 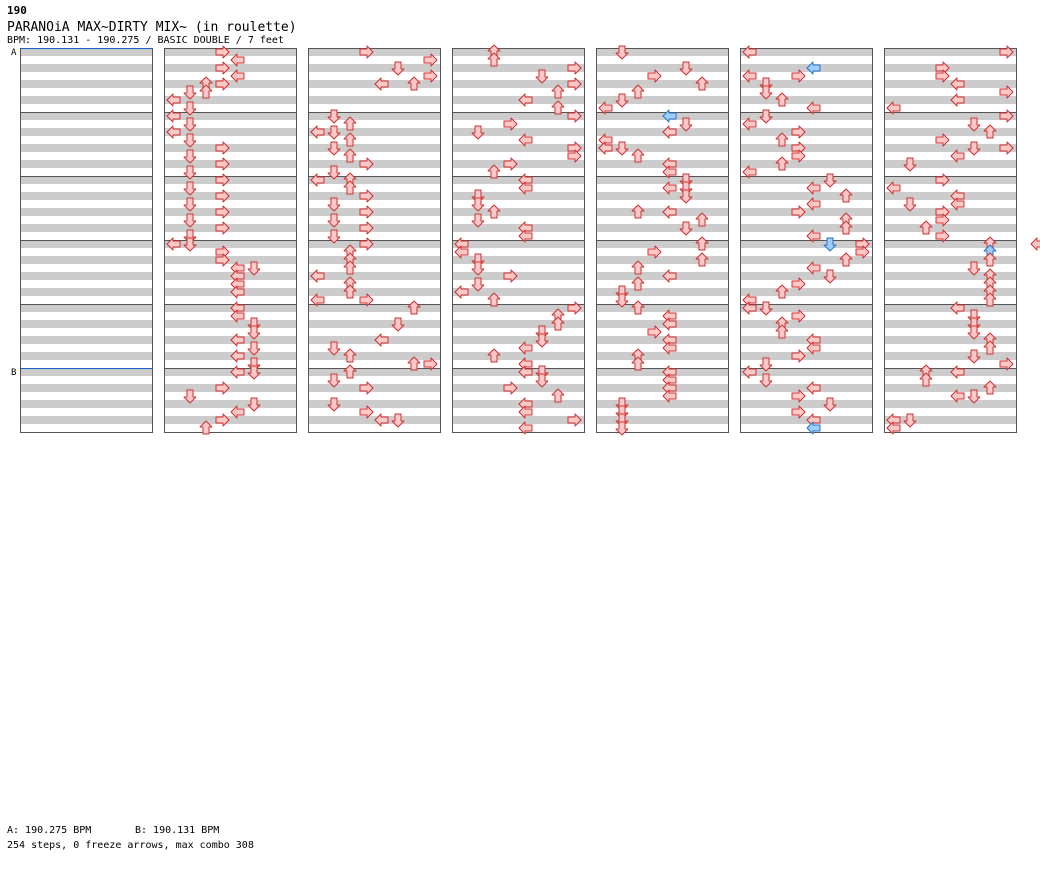 I want to click on difficulty-level: 190, so click(x=17, y=10).